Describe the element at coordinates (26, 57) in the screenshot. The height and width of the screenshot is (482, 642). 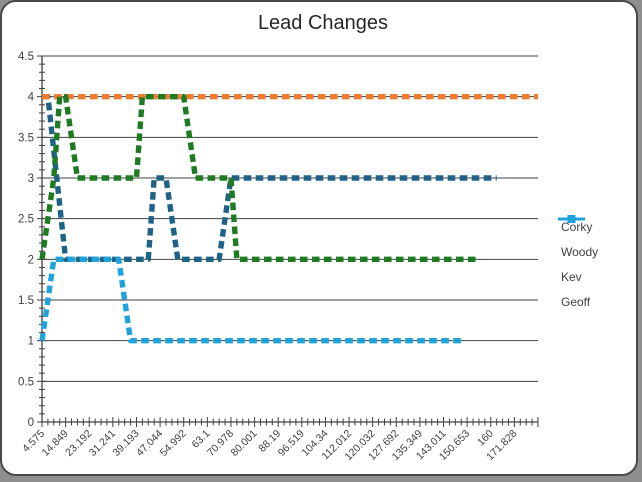
I see `y-tick-label: 4.5` at that location.